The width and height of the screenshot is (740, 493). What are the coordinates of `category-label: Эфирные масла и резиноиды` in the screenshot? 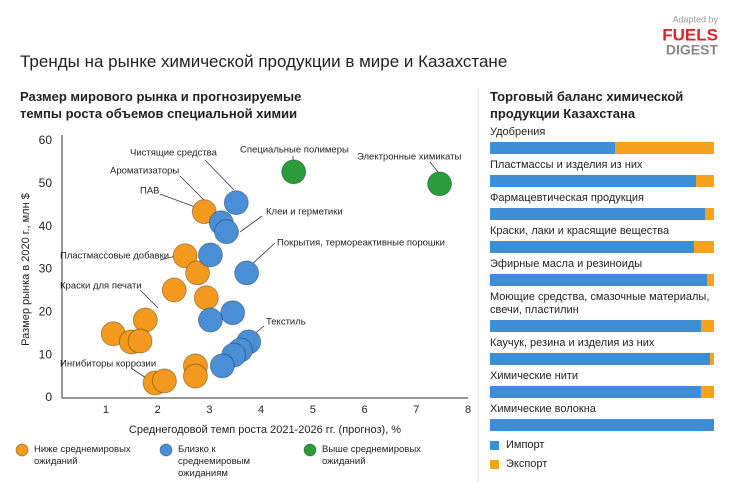 It's located at (566, 264).